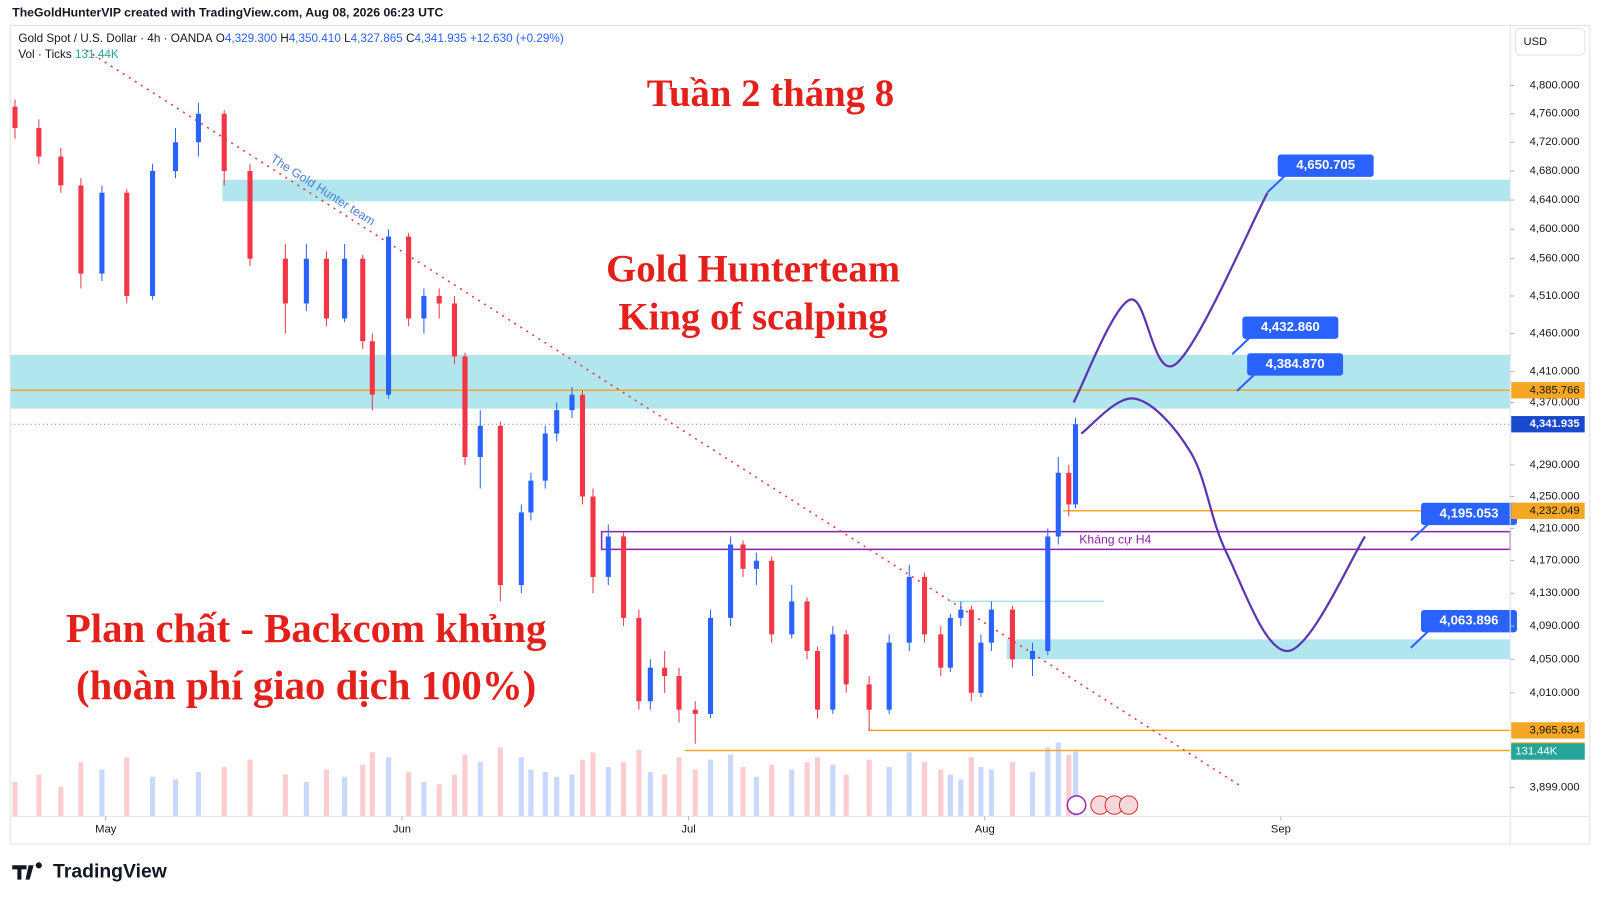  I want to click on h-value: 4,350.410, so click(315, 38).